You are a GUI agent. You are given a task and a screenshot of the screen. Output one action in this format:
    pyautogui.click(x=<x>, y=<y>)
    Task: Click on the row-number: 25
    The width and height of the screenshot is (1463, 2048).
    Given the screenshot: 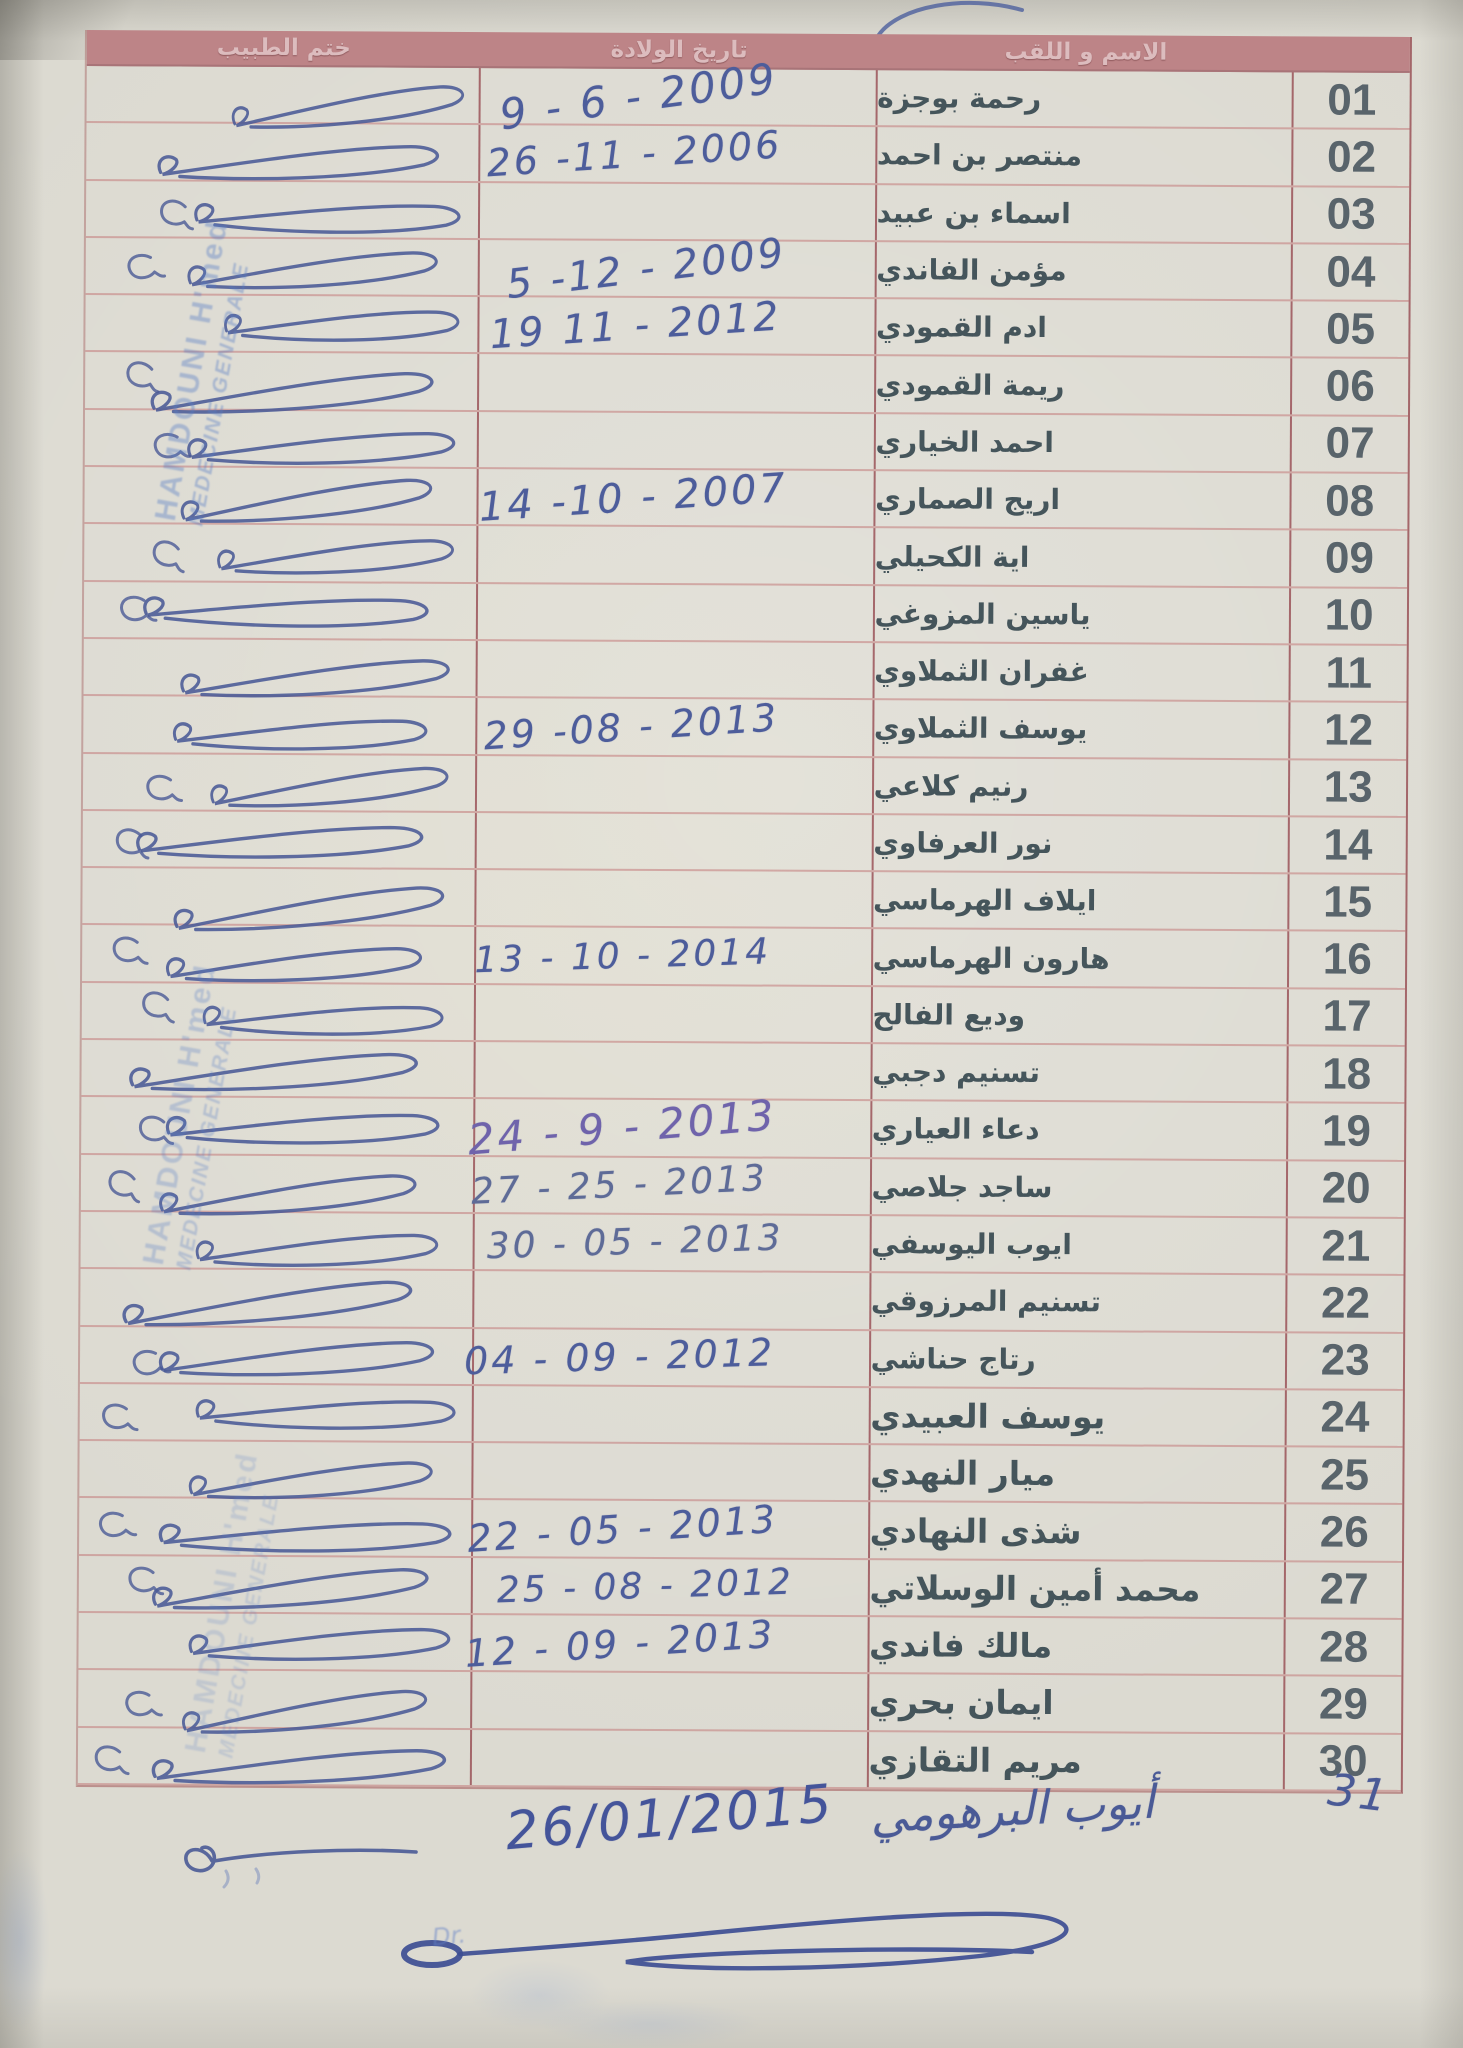 What is the action you would take?
    pyautogui.click(x=1345, y=1475)
    